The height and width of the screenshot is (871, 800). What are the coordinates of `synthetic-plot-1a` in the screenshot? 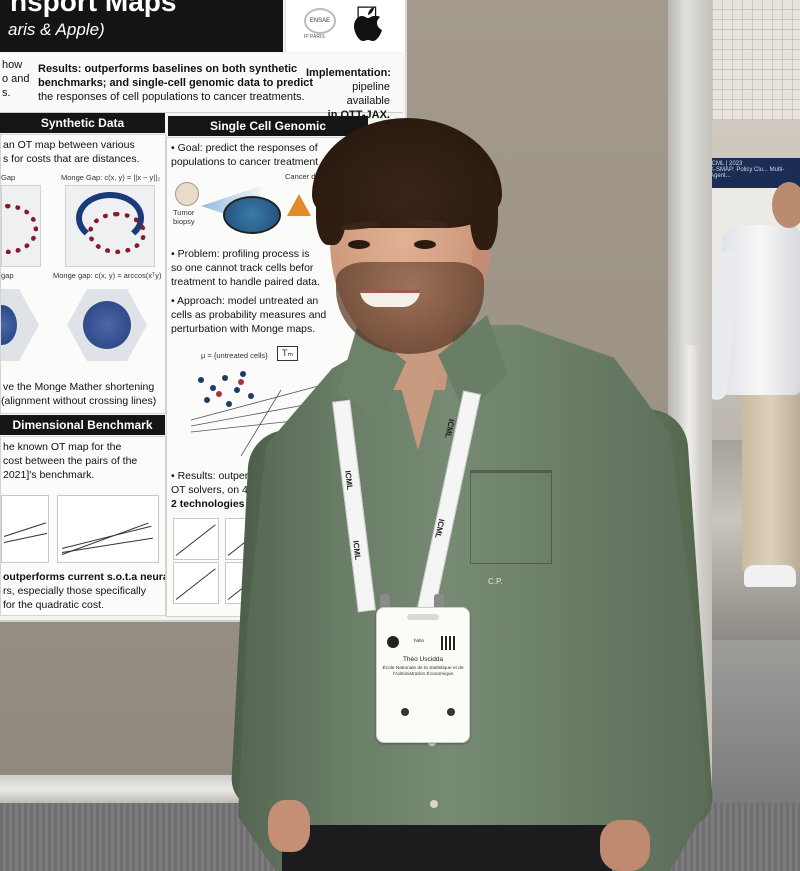 It's located at (21, 226).